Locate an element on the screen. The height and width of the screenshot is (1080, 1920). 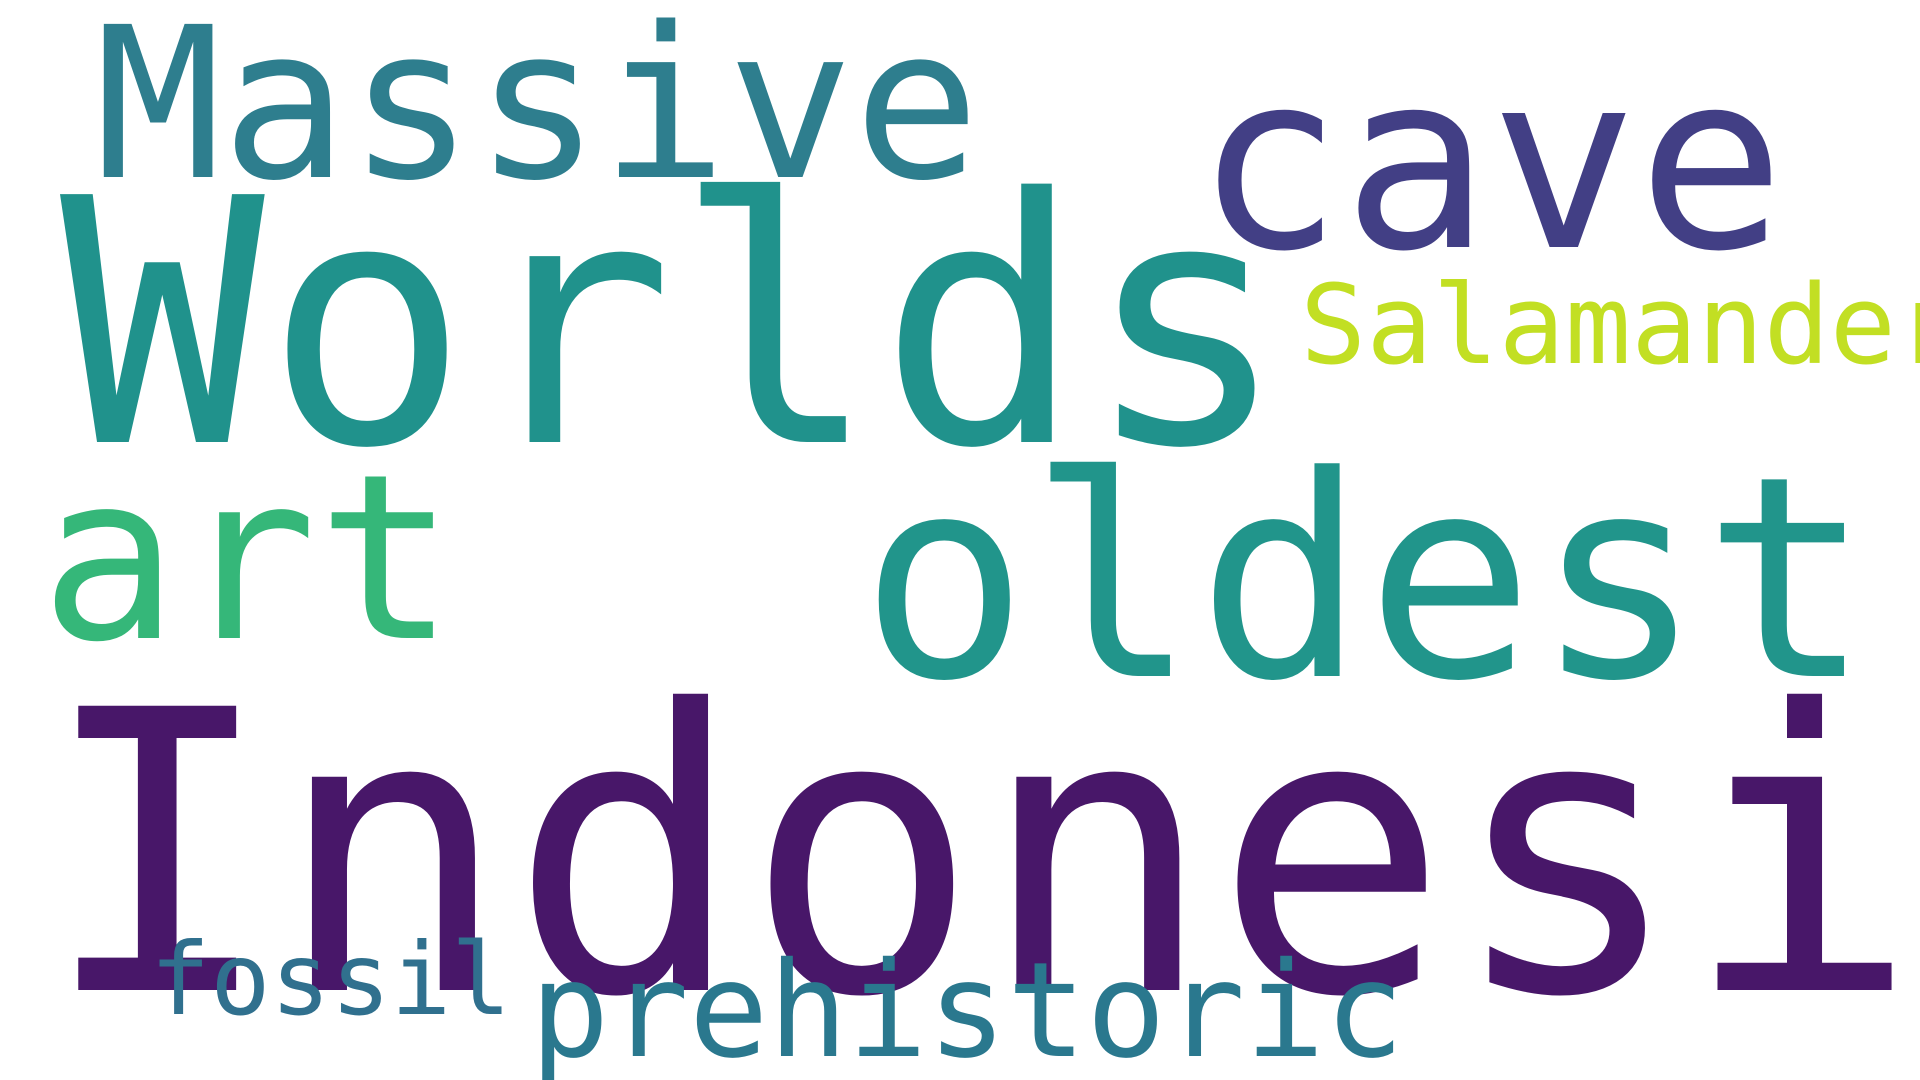
word-fossil: fossil is located at coordinates (331, 979).